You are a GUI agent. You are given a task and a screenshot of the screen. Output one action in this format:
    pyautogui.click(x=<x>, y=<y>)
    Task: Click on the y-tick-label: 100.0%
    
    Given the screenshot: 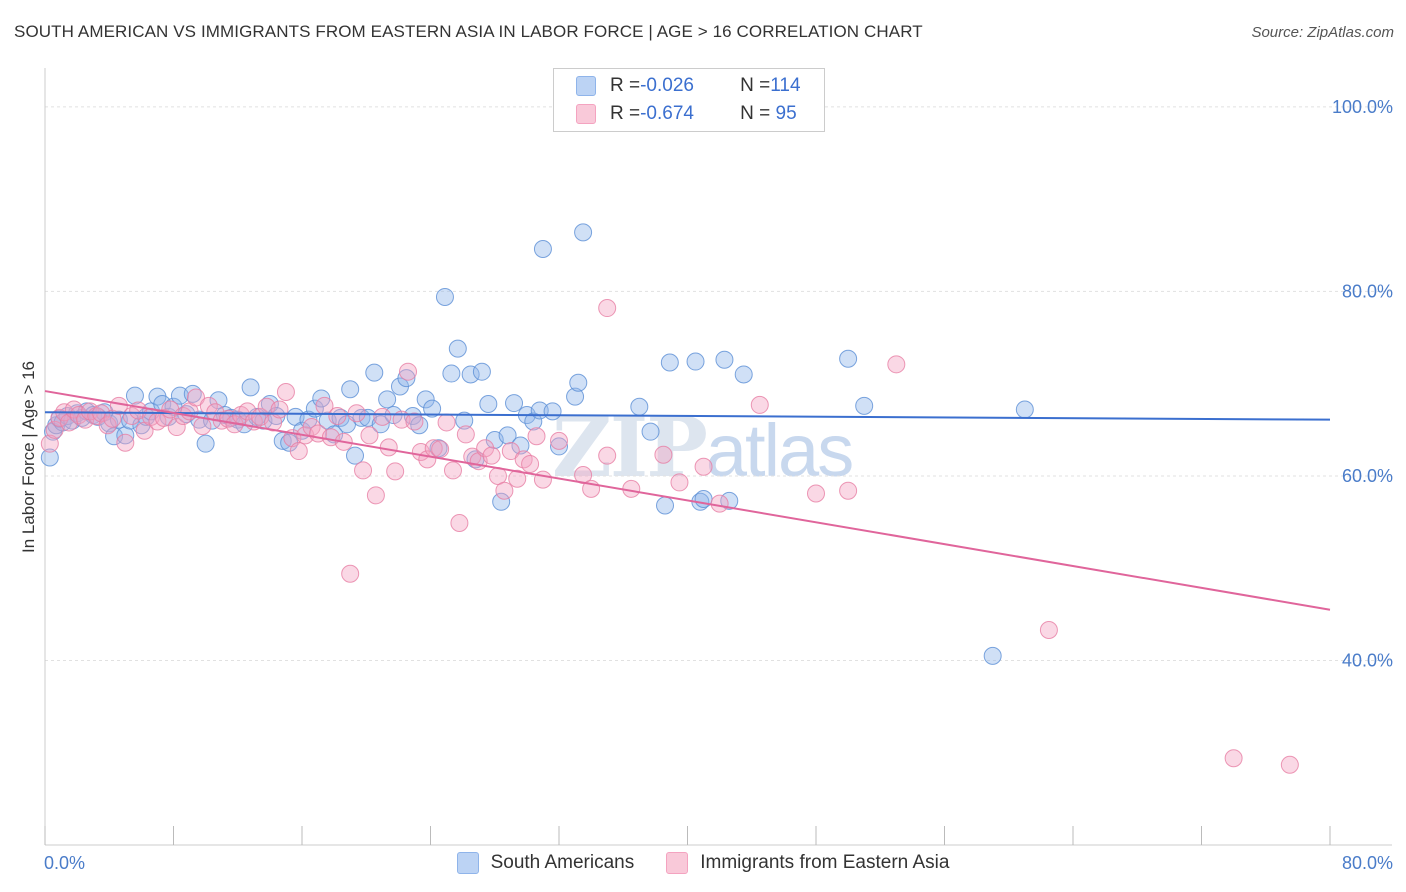 What is the action you would take?
    pyautogui.click(x=1362, y=107)
    